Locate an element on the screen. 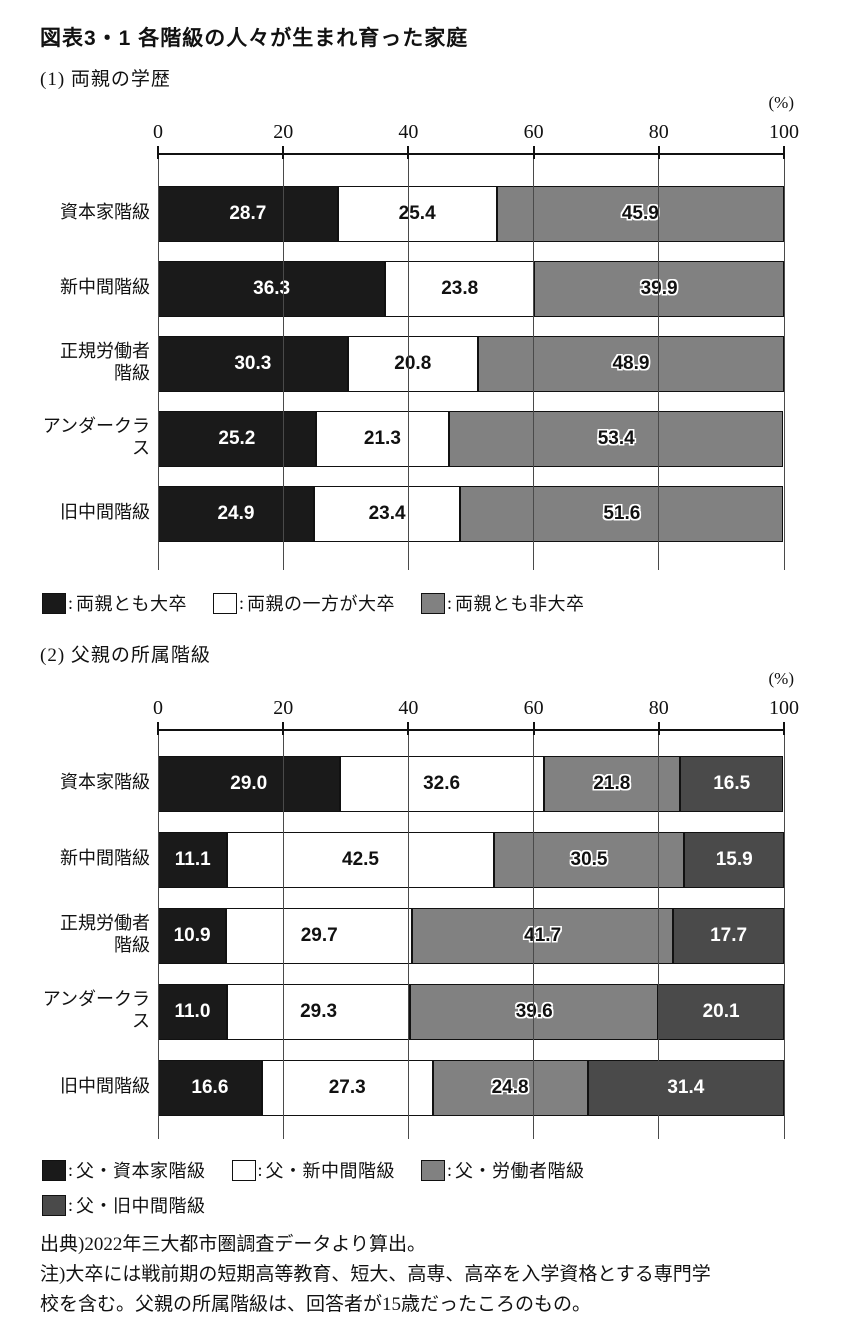  bar-row: 29.0 32.6 21.8 16.5 is located at coordinates (471, 784).